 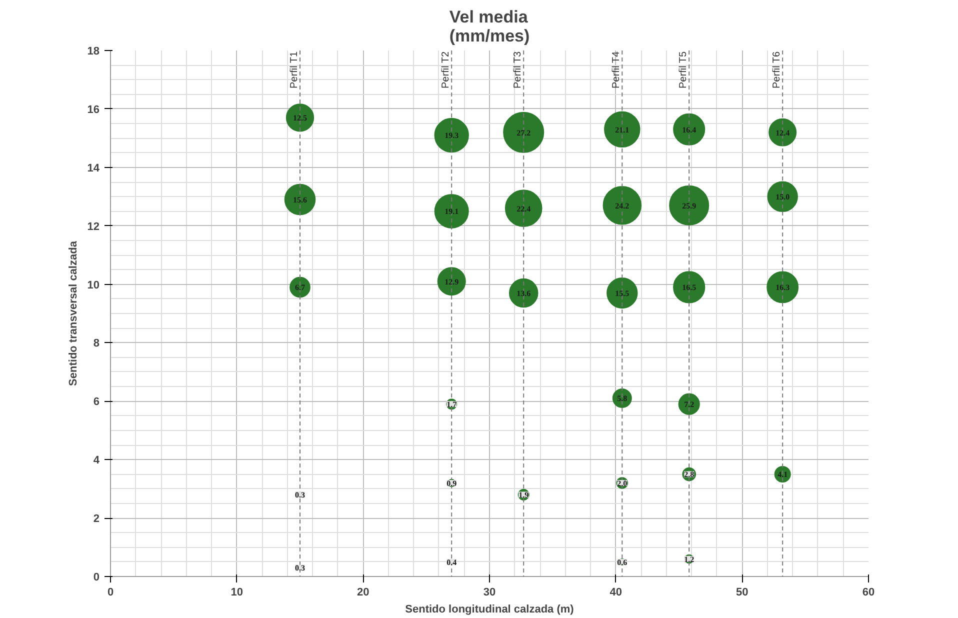 What do you see at coordinates (96, 460) in the screenshot?
I see `y-tick-label: 4` at bounding box center [96, 460].